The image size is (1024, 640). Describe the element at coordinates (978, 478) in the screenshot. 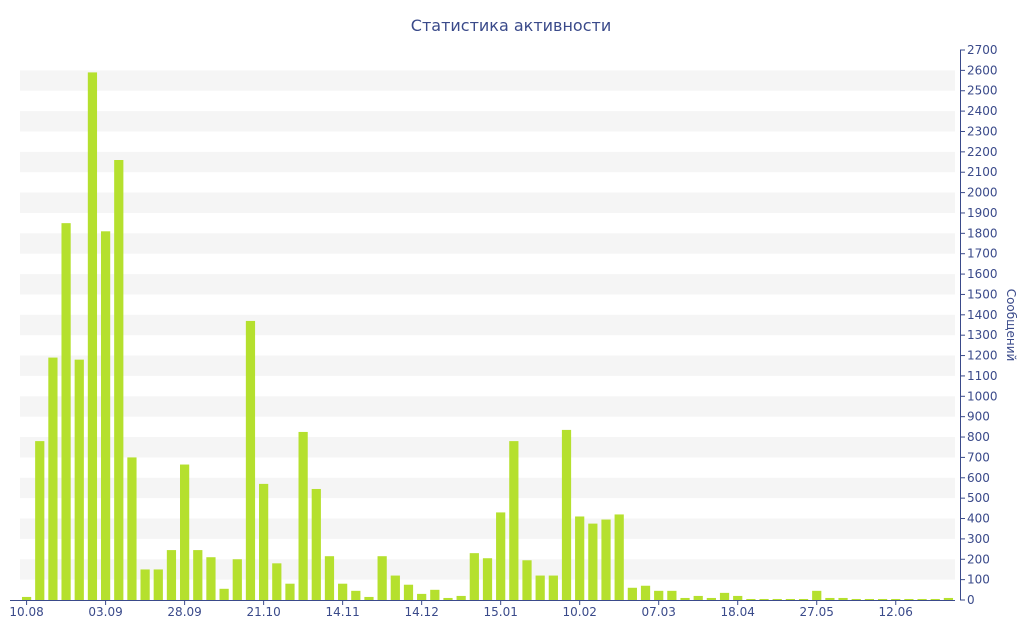

I see `y-tick-label: 600` at that location.